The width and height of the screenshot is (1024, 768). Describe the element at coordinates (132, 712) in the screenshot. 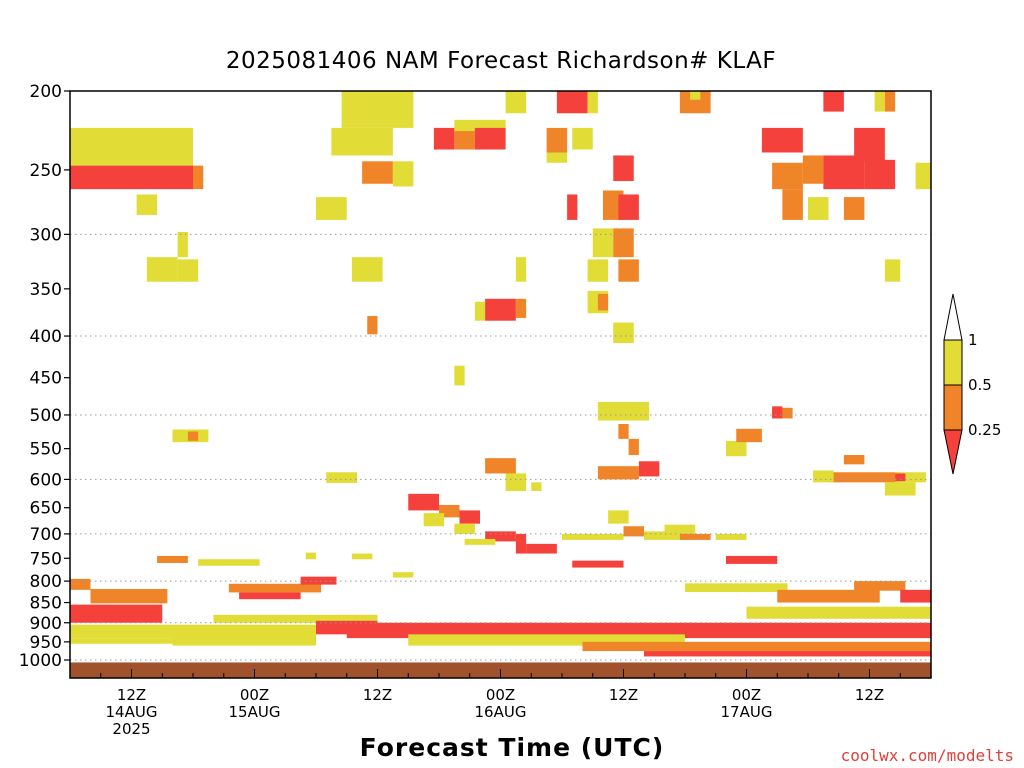

I see `x-tick-label: 14AUG` at that location.